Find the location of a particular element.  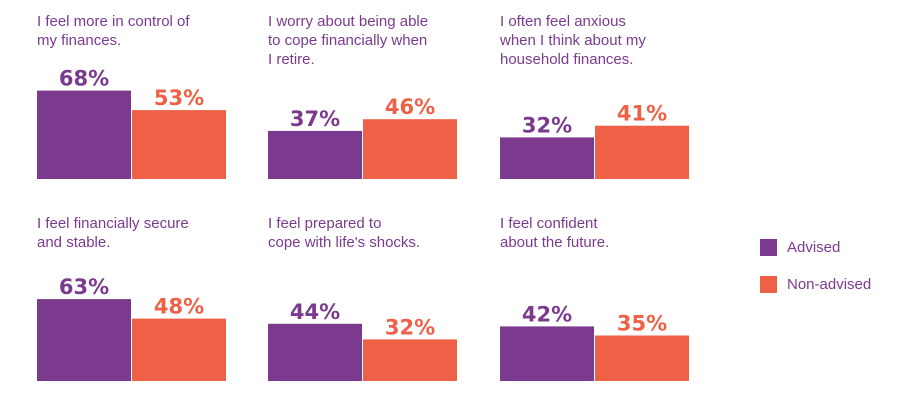

bar-chart: 63% 48% is located at coordinates (131, 328).